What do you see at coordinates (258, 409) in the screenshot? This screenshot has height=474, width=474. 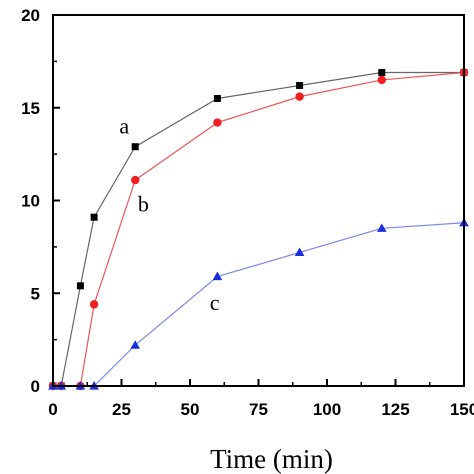 I see `x-tick-label: 75` at bounding box center [258, 409].